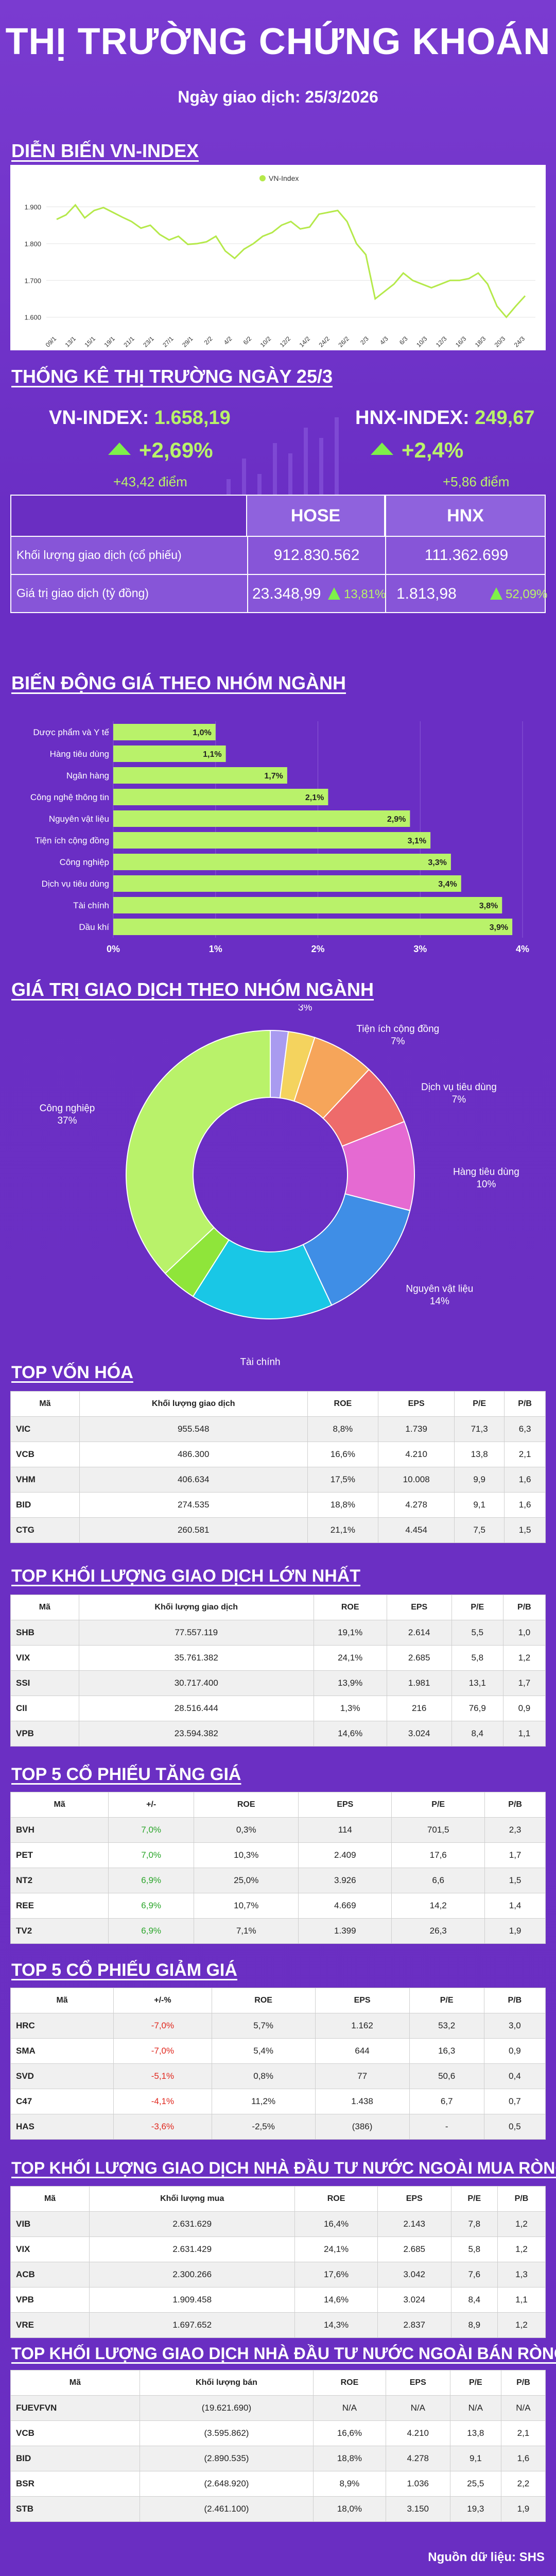  I want to click on x-tick-label: 4/2, so click(228, 340).